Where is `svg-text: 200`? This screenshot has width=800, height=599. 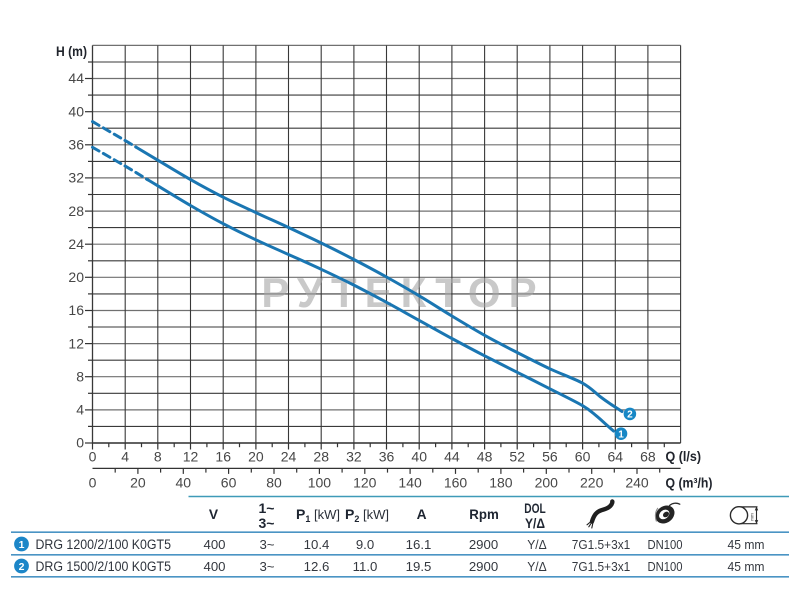
svg-text: 200 is located at coordinates (547, 482).